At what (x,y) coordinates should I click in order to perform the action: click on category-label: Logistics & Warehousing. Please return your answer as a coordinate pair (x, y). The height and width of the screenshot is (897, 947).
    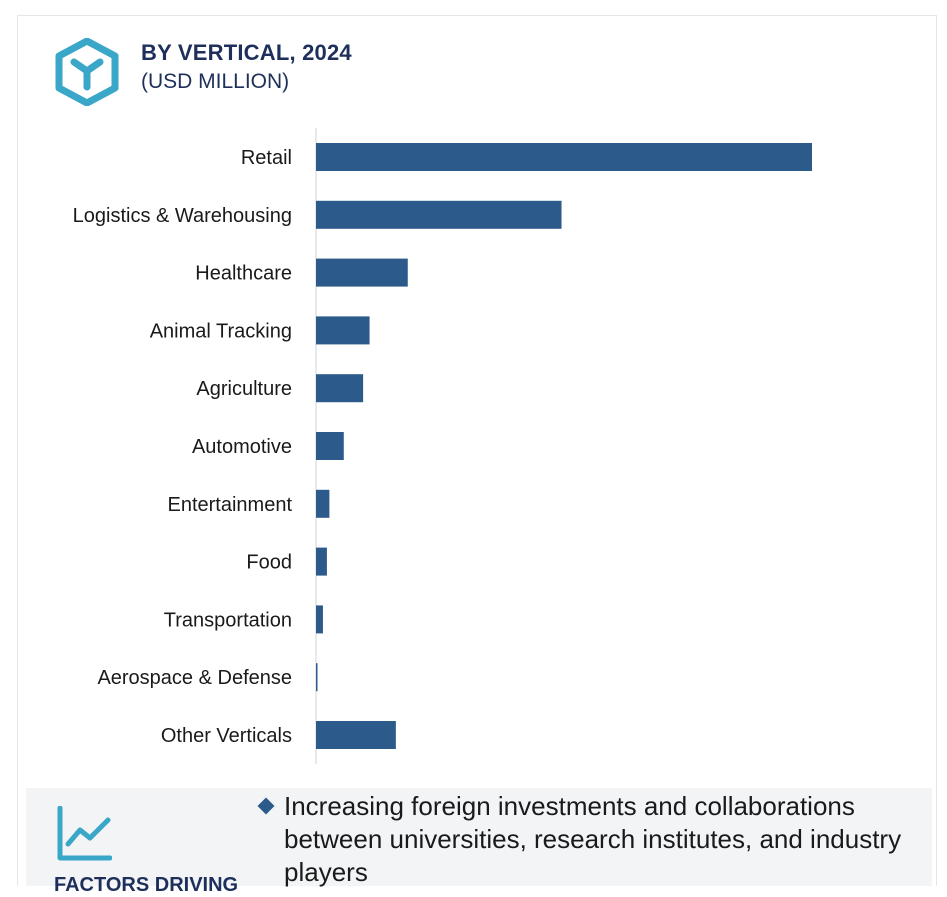
    Looking at the image, I should click on (182, 216).